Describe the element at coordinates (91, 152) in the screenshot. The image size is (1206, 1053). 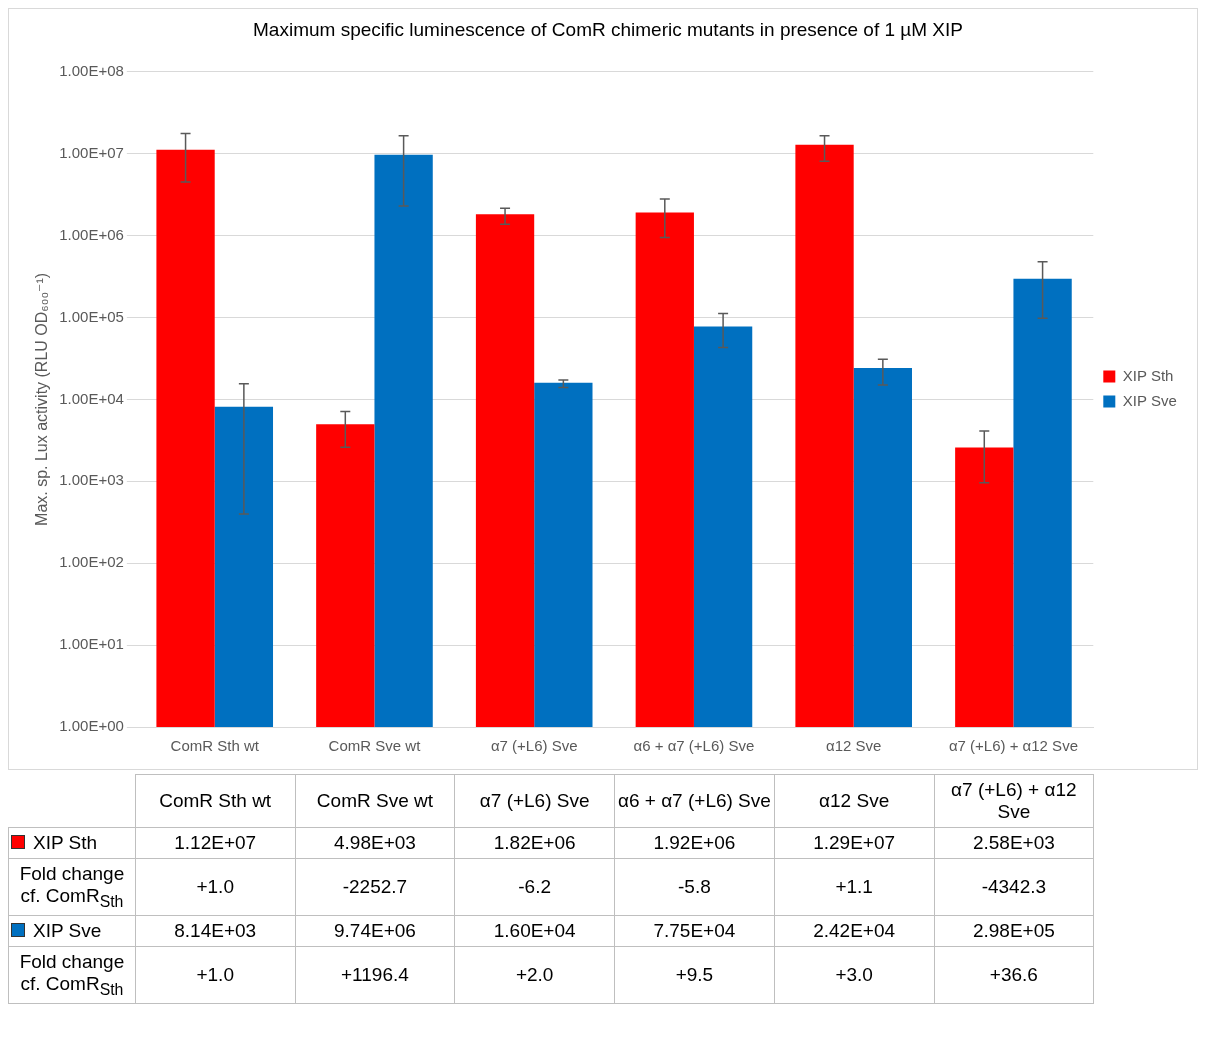
I see `y-tick-label: 1.00E+07` at that location.